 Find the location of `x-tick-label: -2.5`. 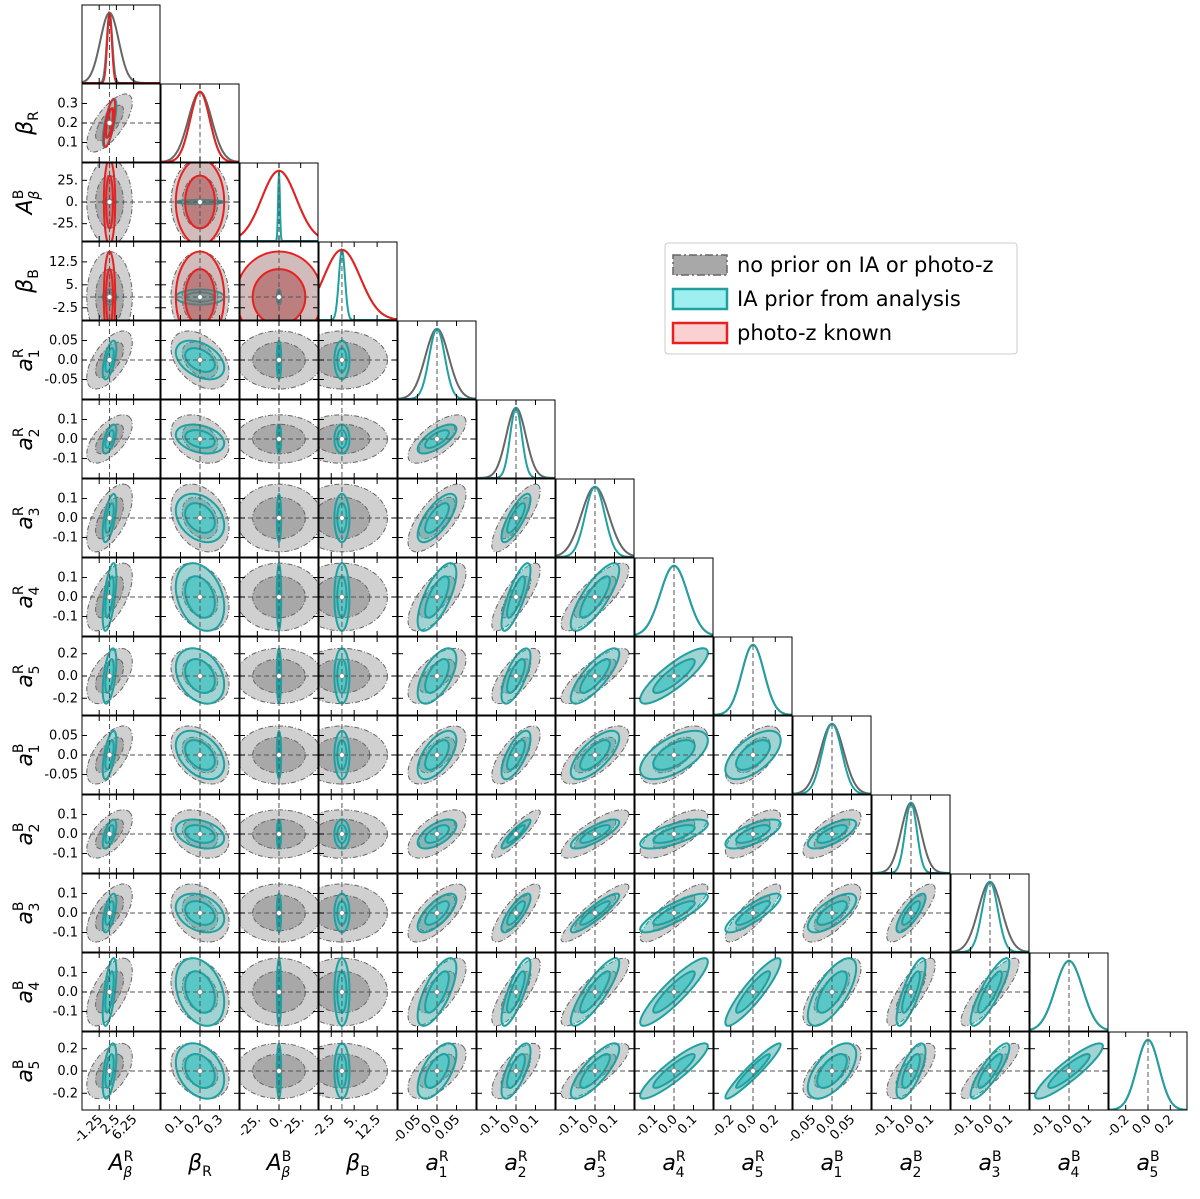

x-tick-label: -2.5 is located at coordinates (324, 1126).